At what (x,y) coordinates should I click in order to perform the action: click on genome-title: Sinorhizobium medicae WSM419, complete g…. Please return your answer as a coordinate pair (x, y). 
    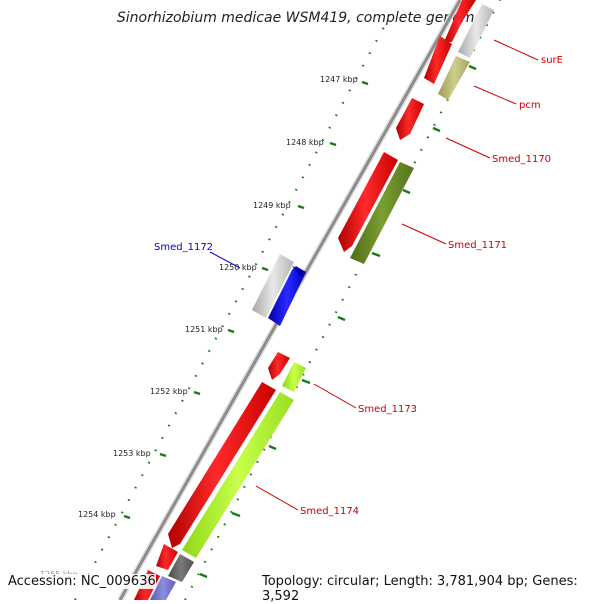
    Looking at the image, I should click on (300, 18).